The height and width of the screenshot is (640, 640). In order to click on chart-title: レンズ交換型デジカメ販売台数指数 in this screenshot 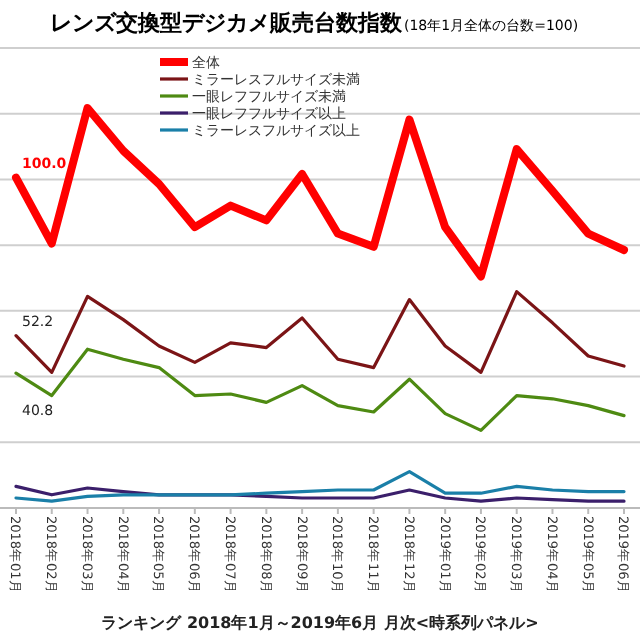, I will do `click(227, 23)`.